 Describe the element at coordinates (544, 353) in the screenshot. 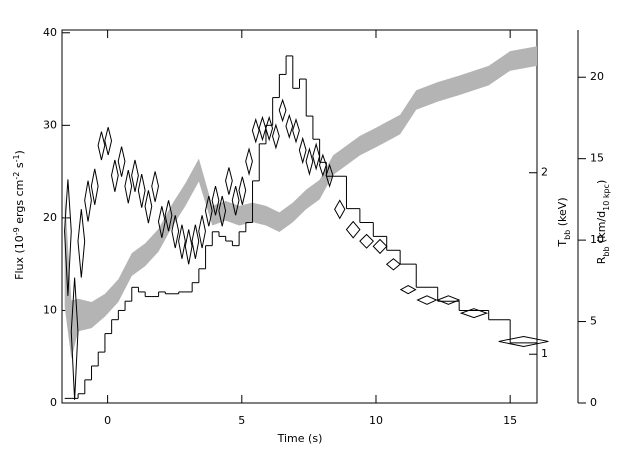

I see `y2-tick-label: 1` at that location.